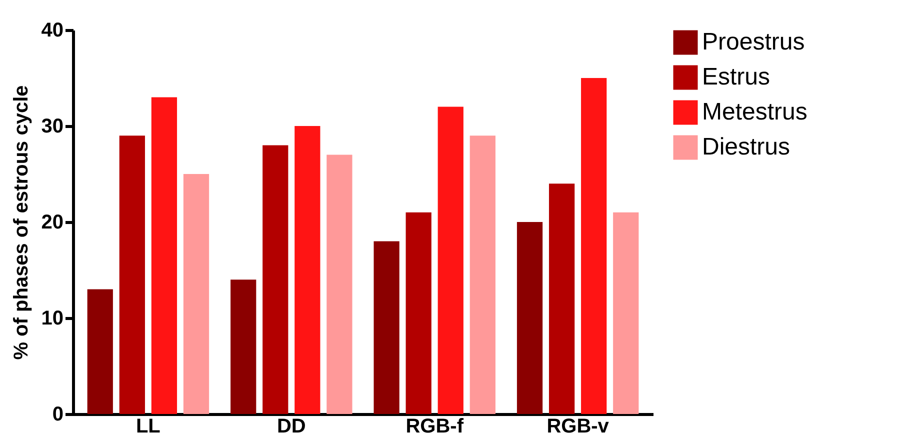 The image size is (911, 446). What do you see at coordinates (435, 427) in the screenshot?
I see `x-tick-label: RGB-f` at bounding box center [435, 427].